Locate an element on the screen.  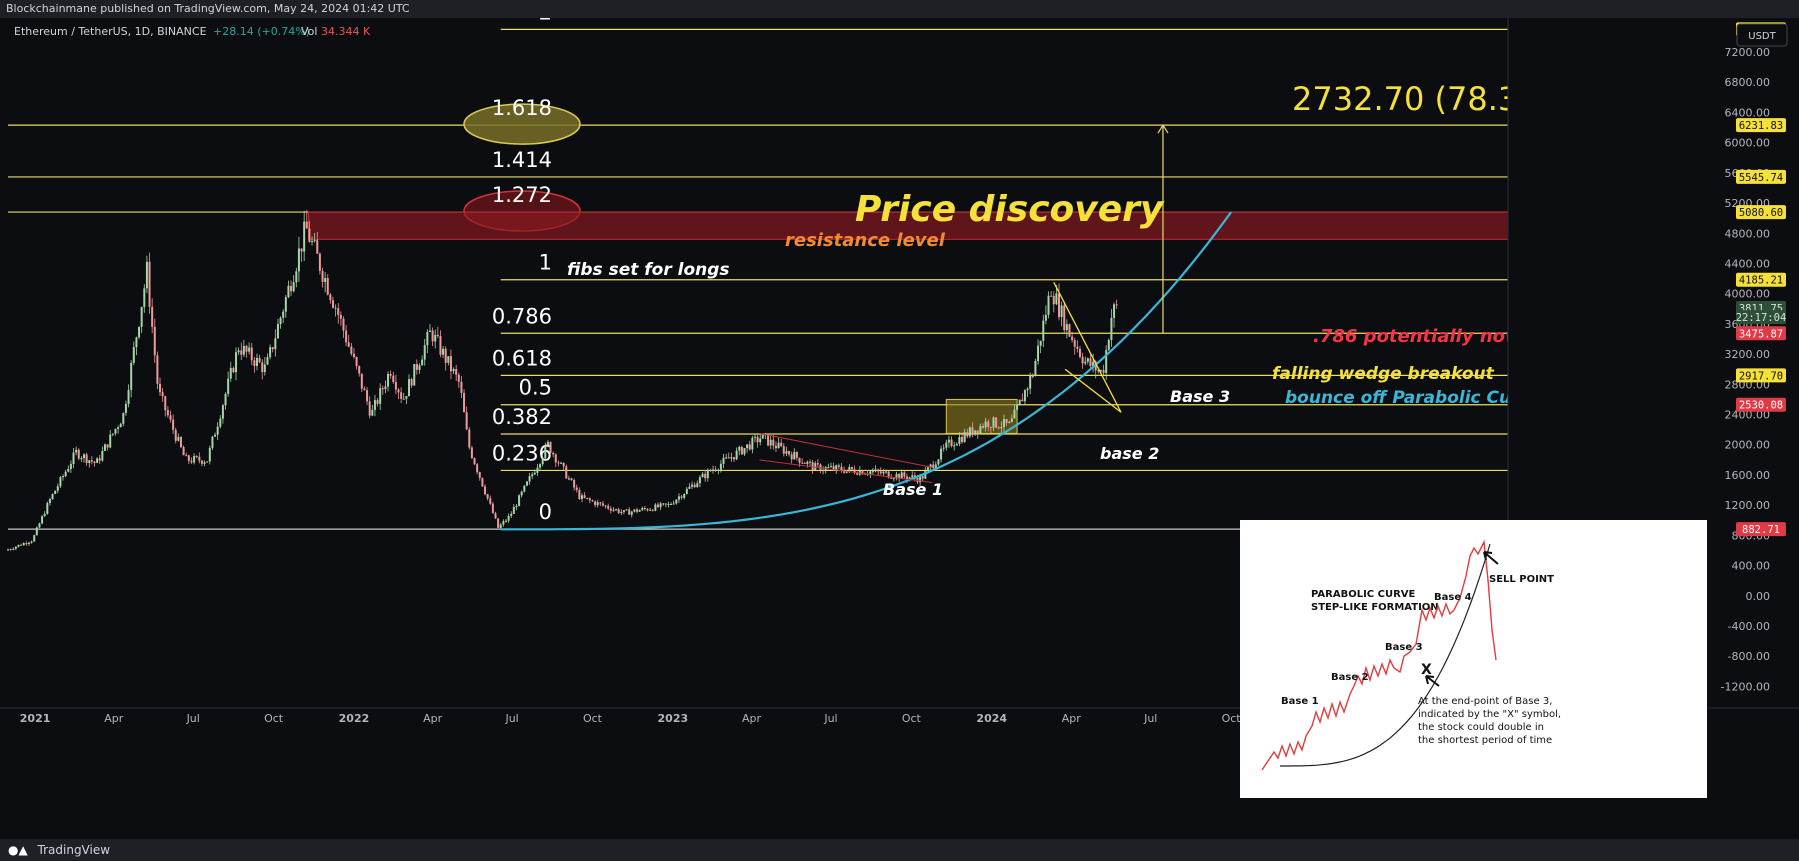
x-tick-label: 2022 is located at coordinates (354, 718).